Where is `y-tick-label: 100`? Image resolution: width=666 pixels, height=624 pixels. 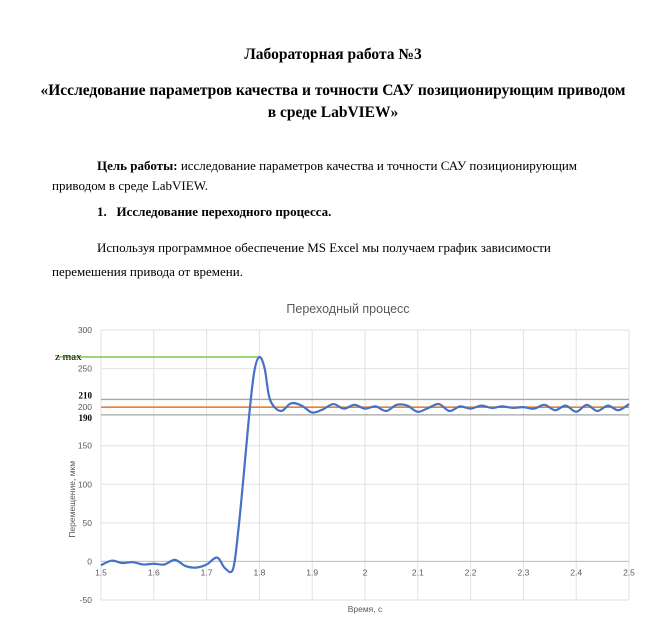 y-tick-label: 100 is located at coordinates (85, 484).